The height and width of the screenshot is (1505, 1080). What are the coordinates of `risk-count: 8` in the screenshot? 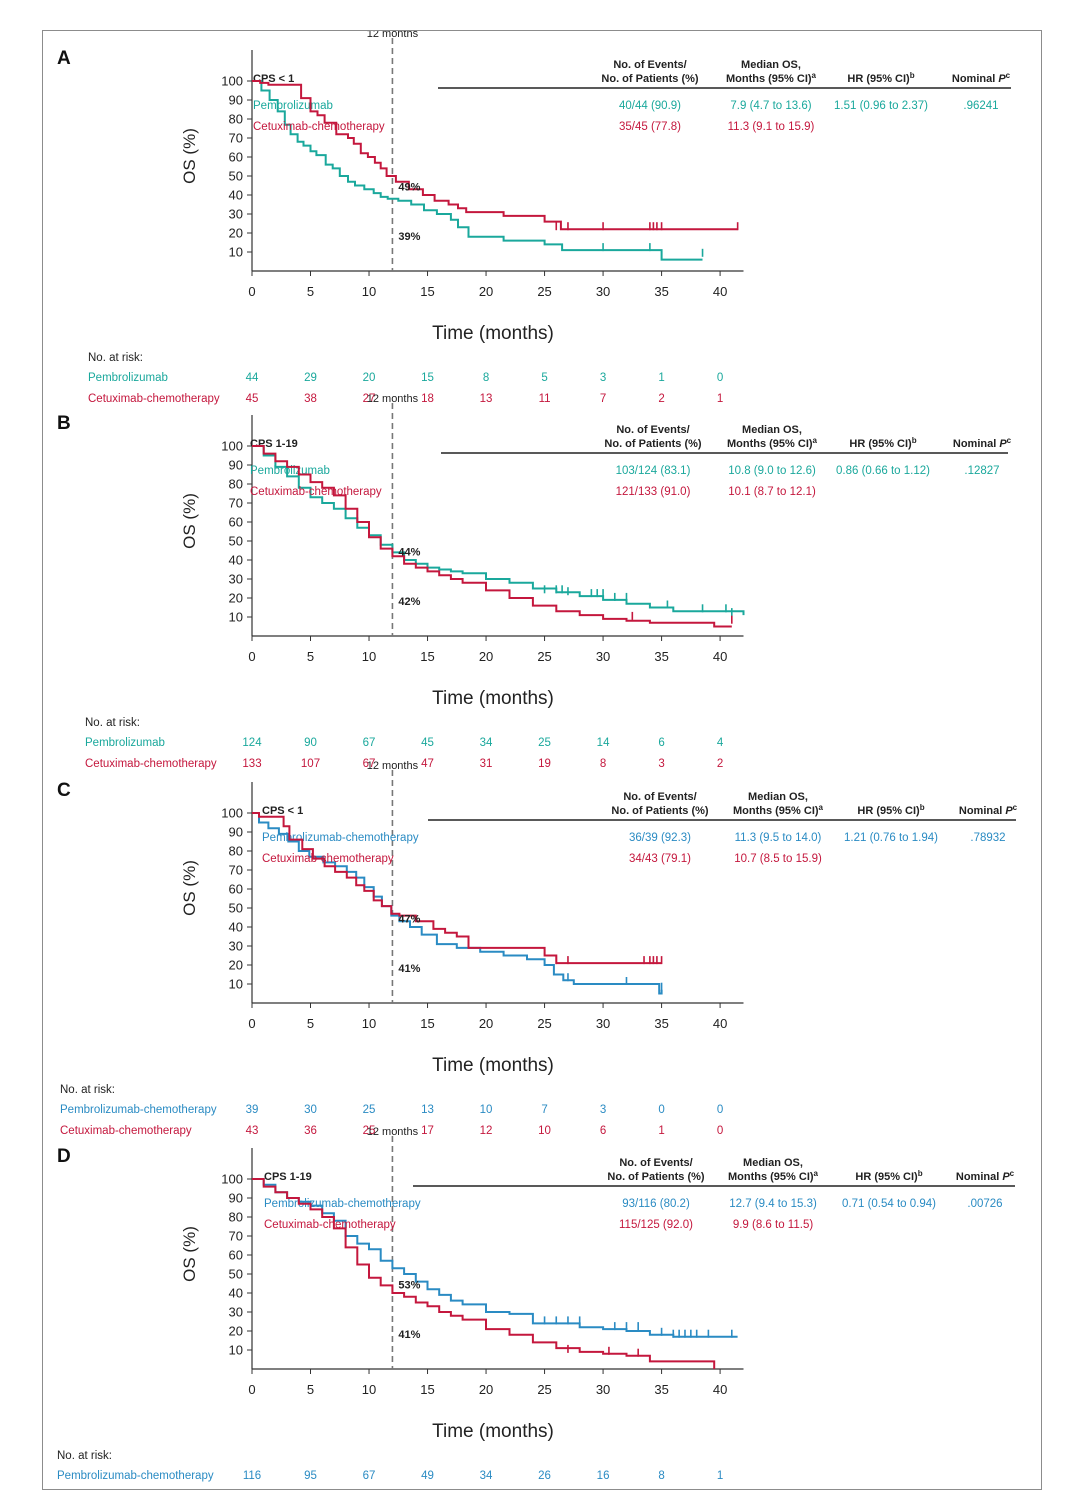 It's located at (661, 1476).